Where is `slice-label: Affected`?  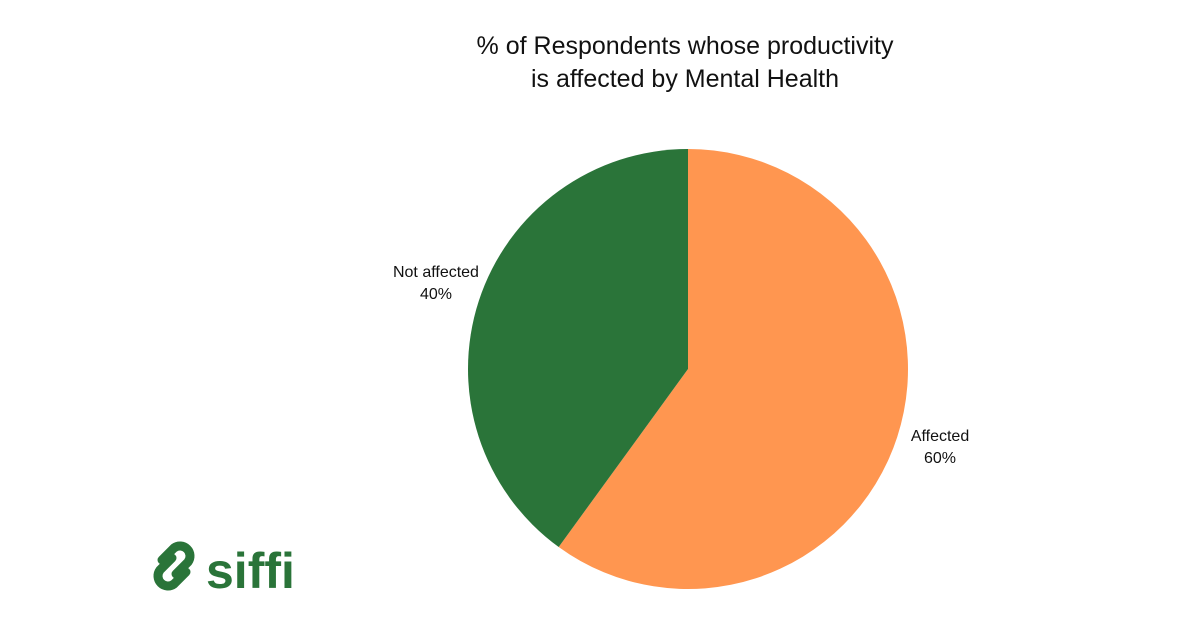 slice-label: Affected is located at coordinates (940, 436).